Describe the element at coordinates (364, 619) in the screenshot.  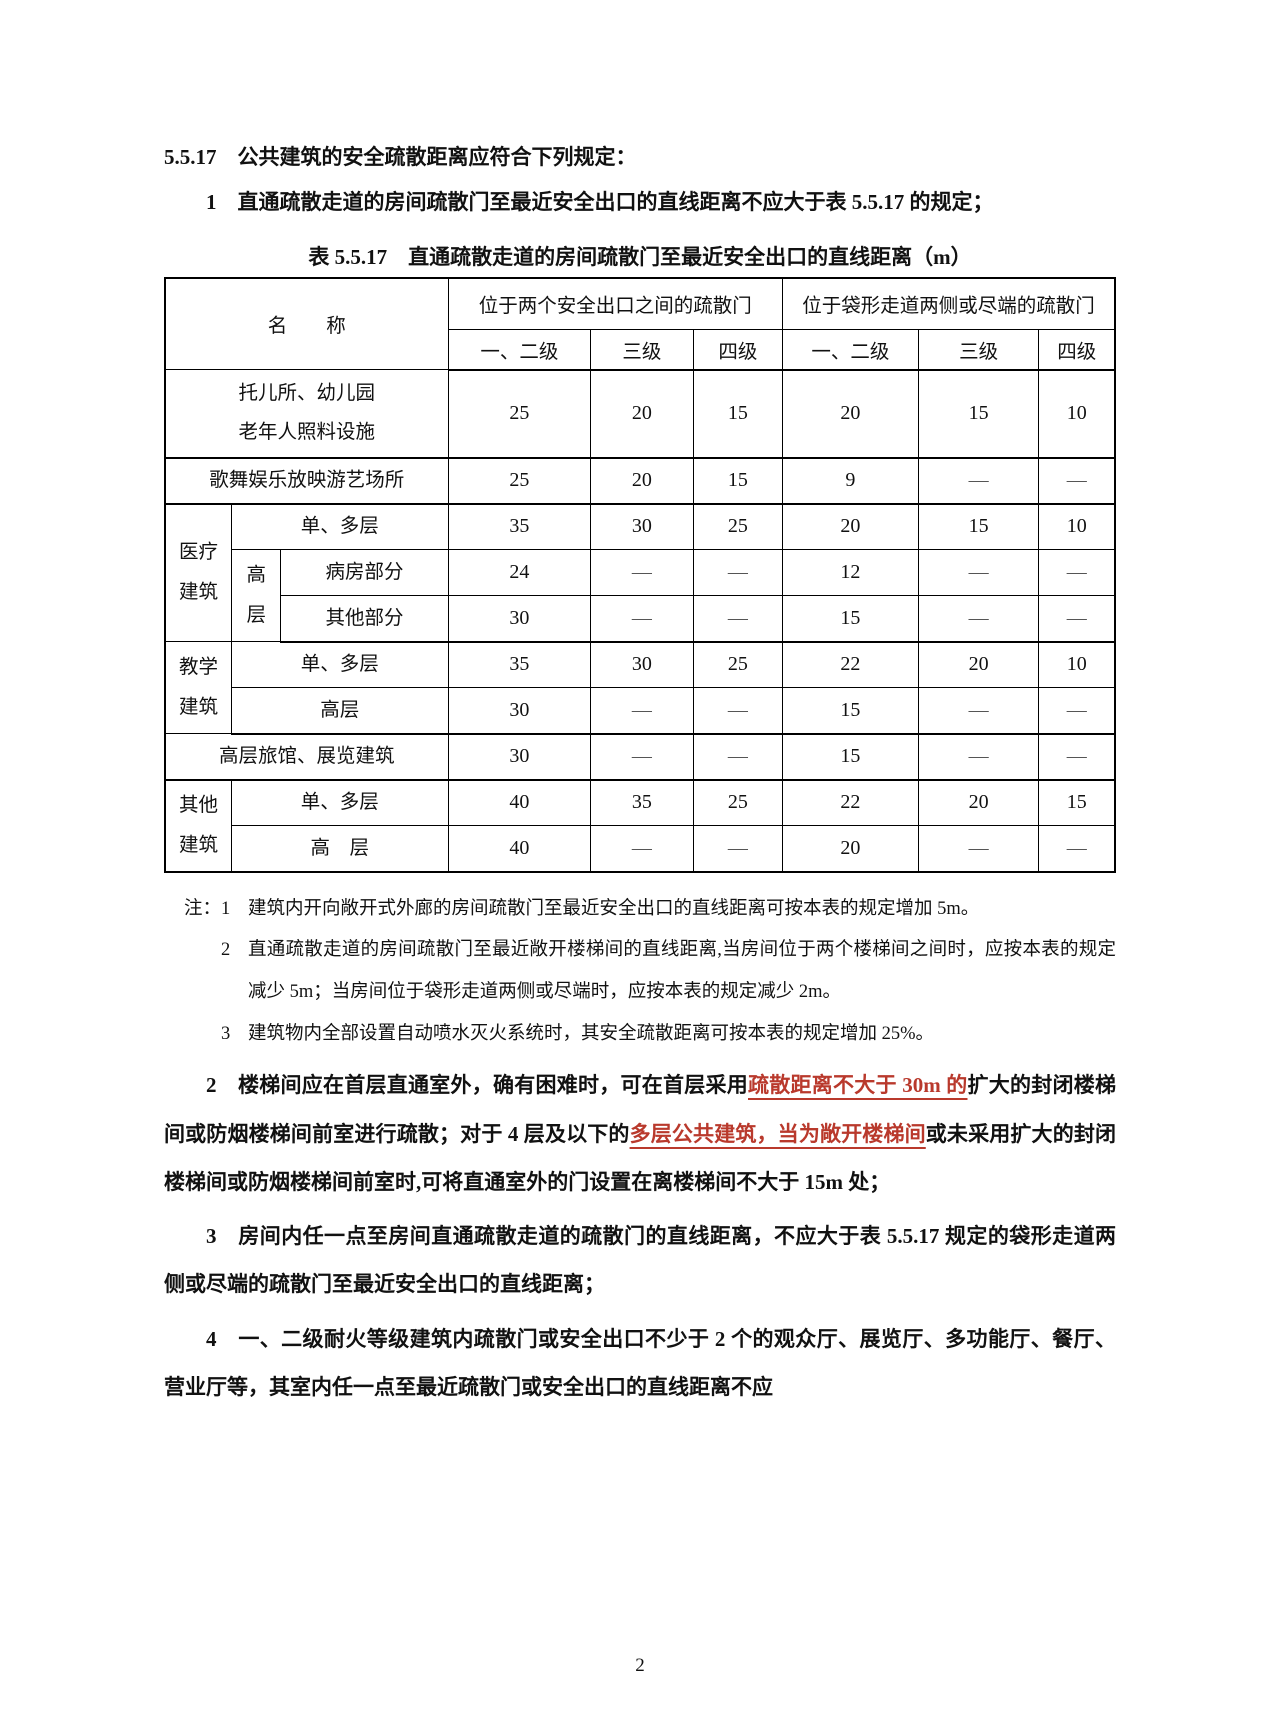
I see `row-header-cell: 其他部分` at that location.